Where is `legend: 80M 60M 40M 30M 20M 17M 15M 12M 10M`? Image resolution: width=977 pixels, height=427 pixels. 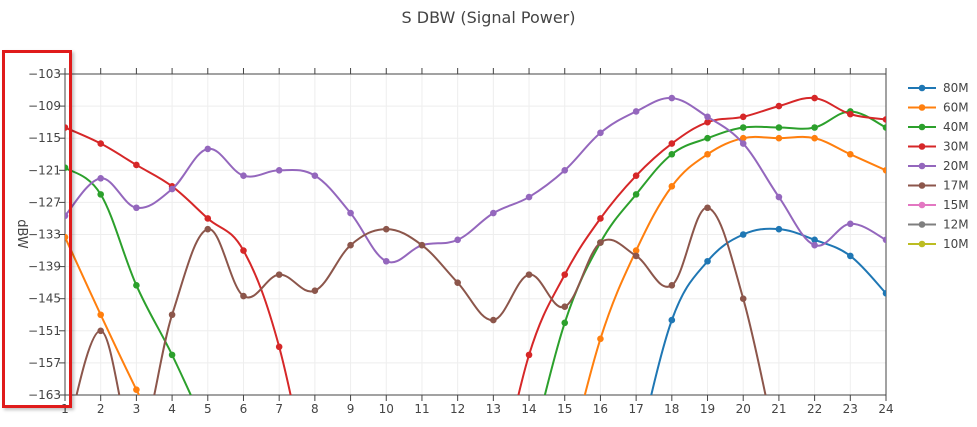
legend: 80M 60M 40M 30M 20M 17M 15M 12M 10M is located at coordinates (938, 166).